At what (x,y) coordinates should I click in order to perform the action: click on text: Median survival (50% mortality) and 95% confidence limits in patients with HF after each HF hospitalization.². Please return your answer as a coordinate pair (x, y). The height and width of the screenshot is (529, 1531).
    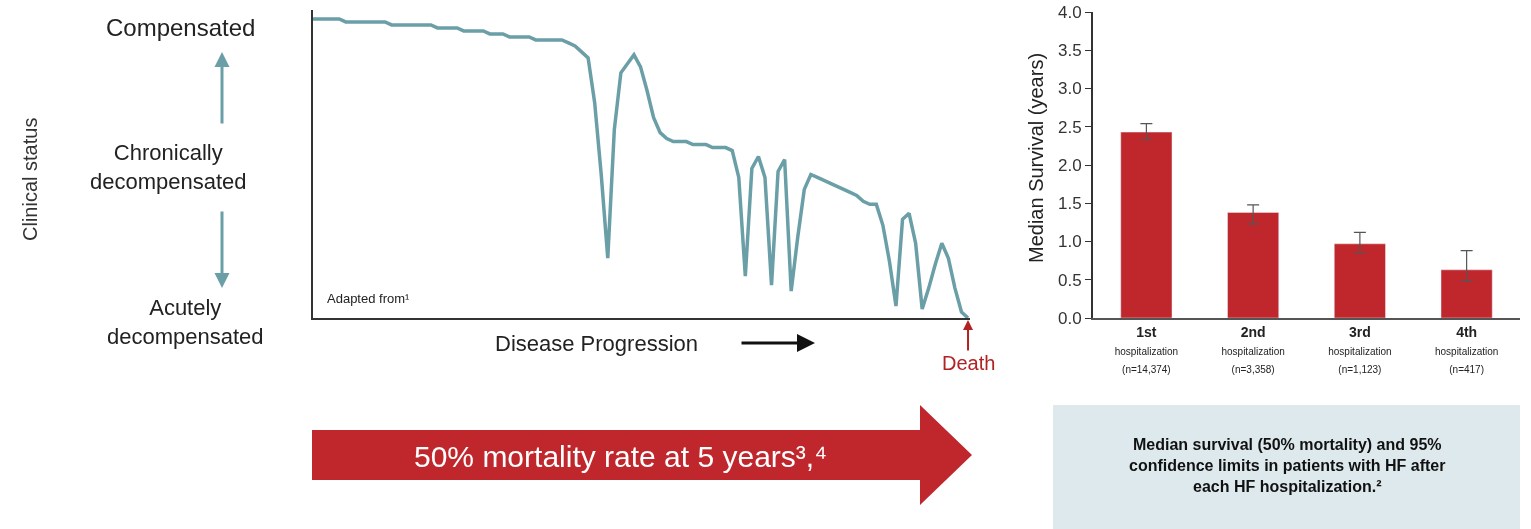
    Looking at the image, I should click on (1287, 465).